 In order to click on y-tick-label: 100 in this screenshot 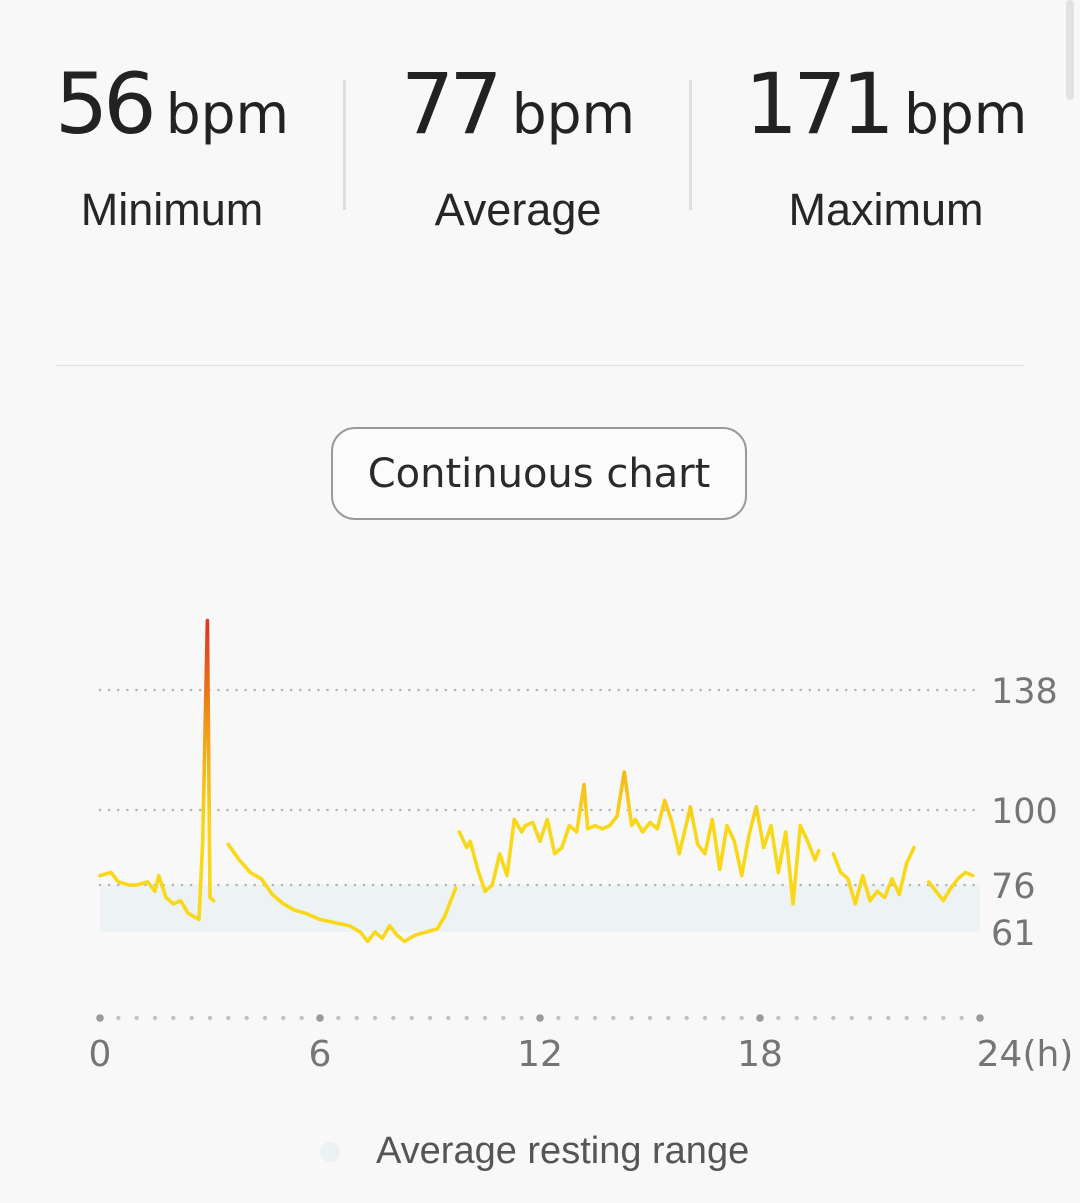, I will do `click(1024, 812)`.